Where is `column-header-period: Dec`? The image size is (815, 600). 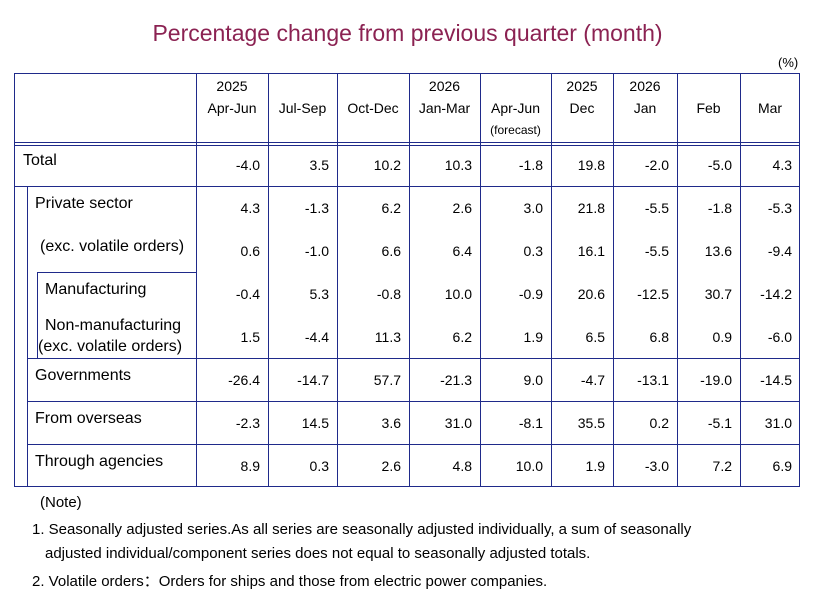 column-header-period: Dec is located at coordinates (582, 108).